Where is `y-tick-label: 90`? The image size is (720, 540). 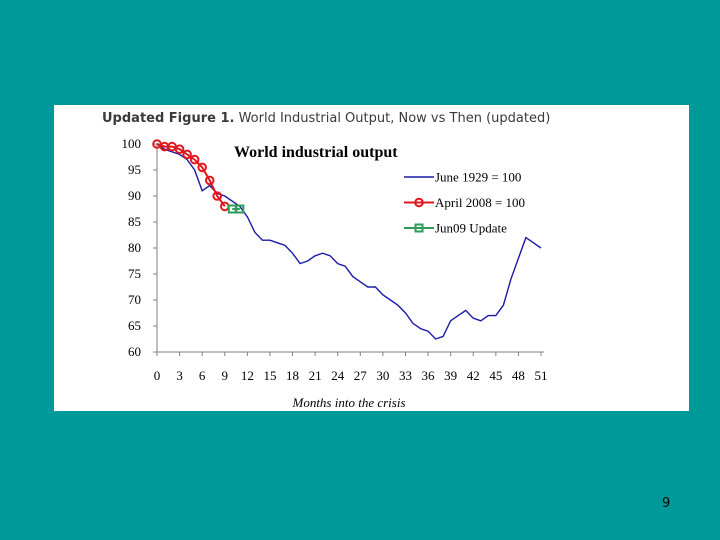 y-tick-label: 90 is located at coordinates (134, 195).